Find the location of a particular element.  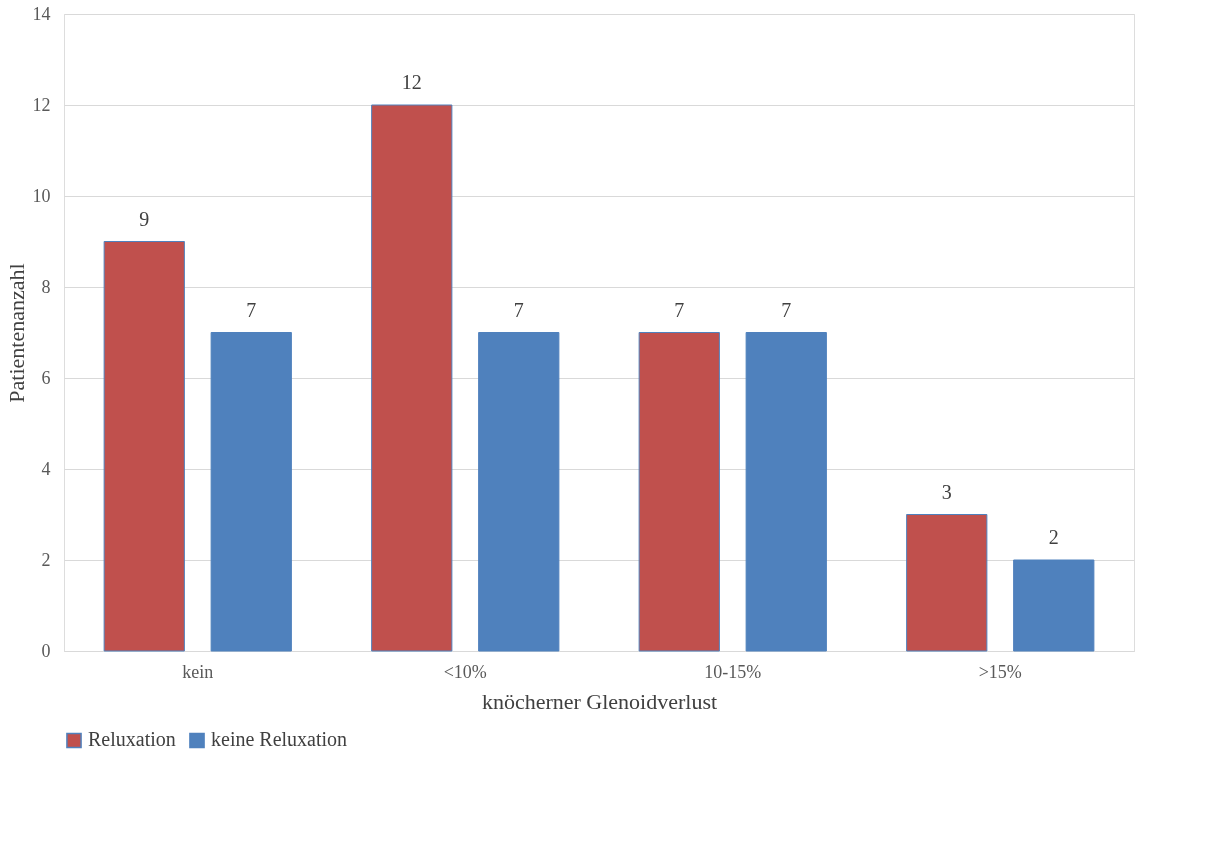

y-tick-label: 8 is located at coordinates (46, 286).